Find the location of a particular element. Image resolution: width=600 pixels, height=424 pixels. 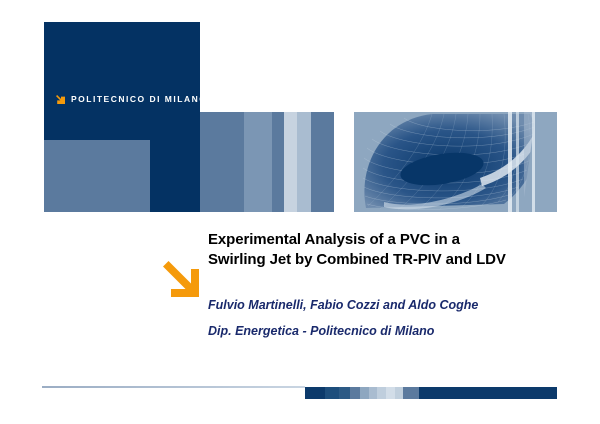

footer-decoration is located at coordinates (299, 392).